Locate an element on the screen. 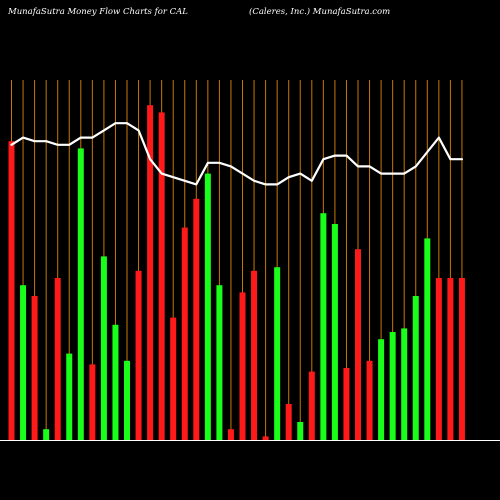 The image size is (500, 500). chart-company-label: (Caleres, Inc.) MunafaSutra.com is located at coordinates (320, 12).